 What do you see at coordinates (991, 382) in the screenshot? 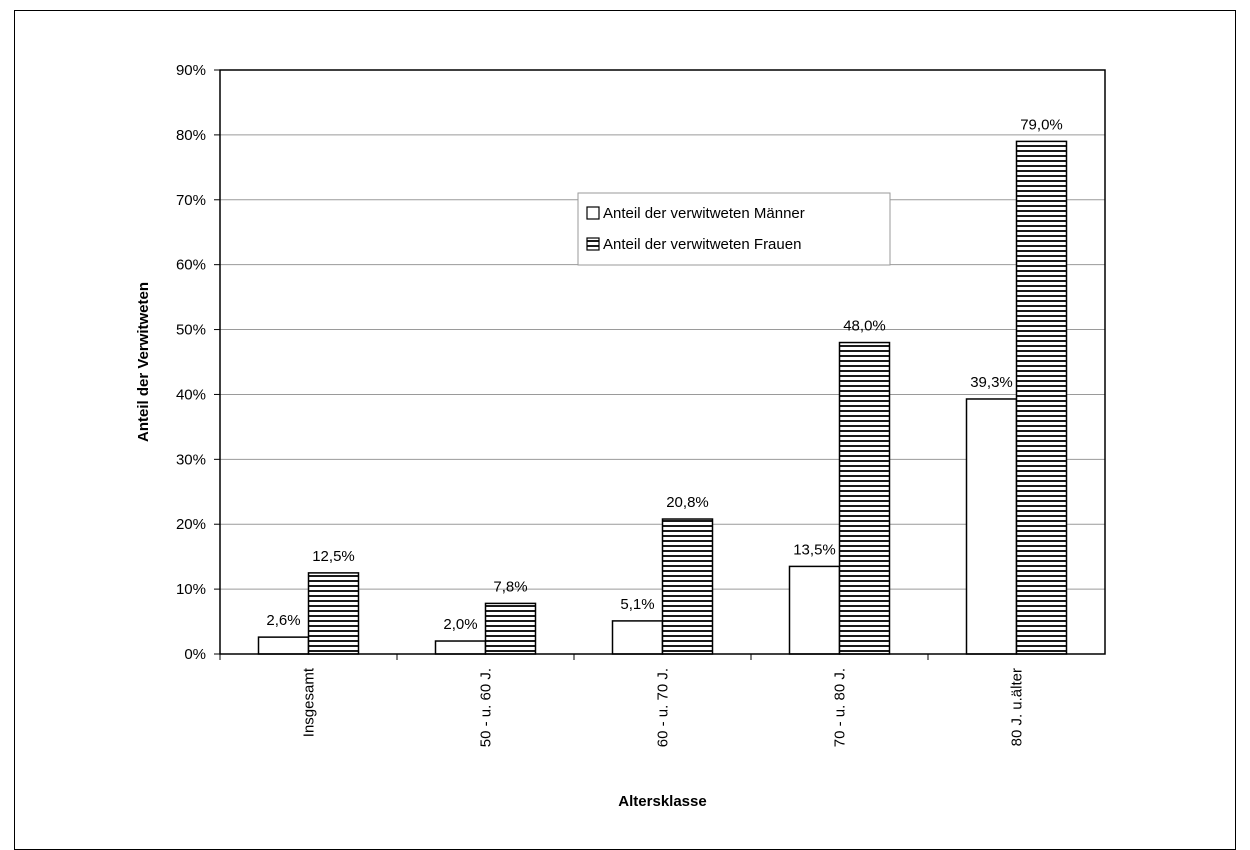
I see `data-label: 39,3%` at bounding box center [991, 382].